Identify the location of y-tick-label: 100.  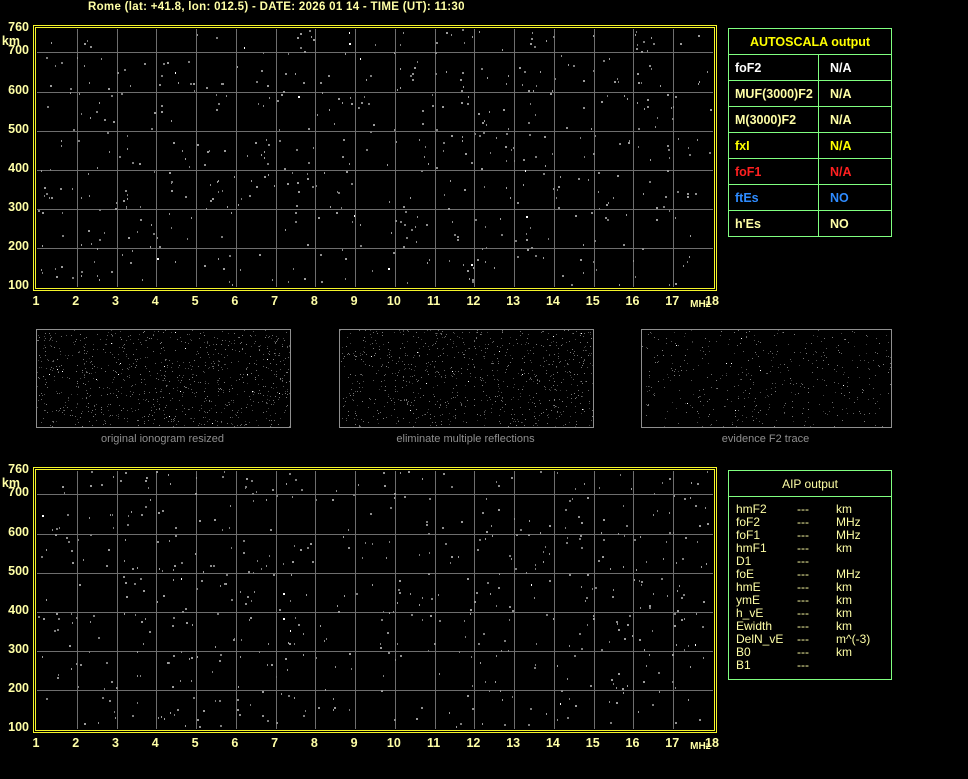
(18, 727).